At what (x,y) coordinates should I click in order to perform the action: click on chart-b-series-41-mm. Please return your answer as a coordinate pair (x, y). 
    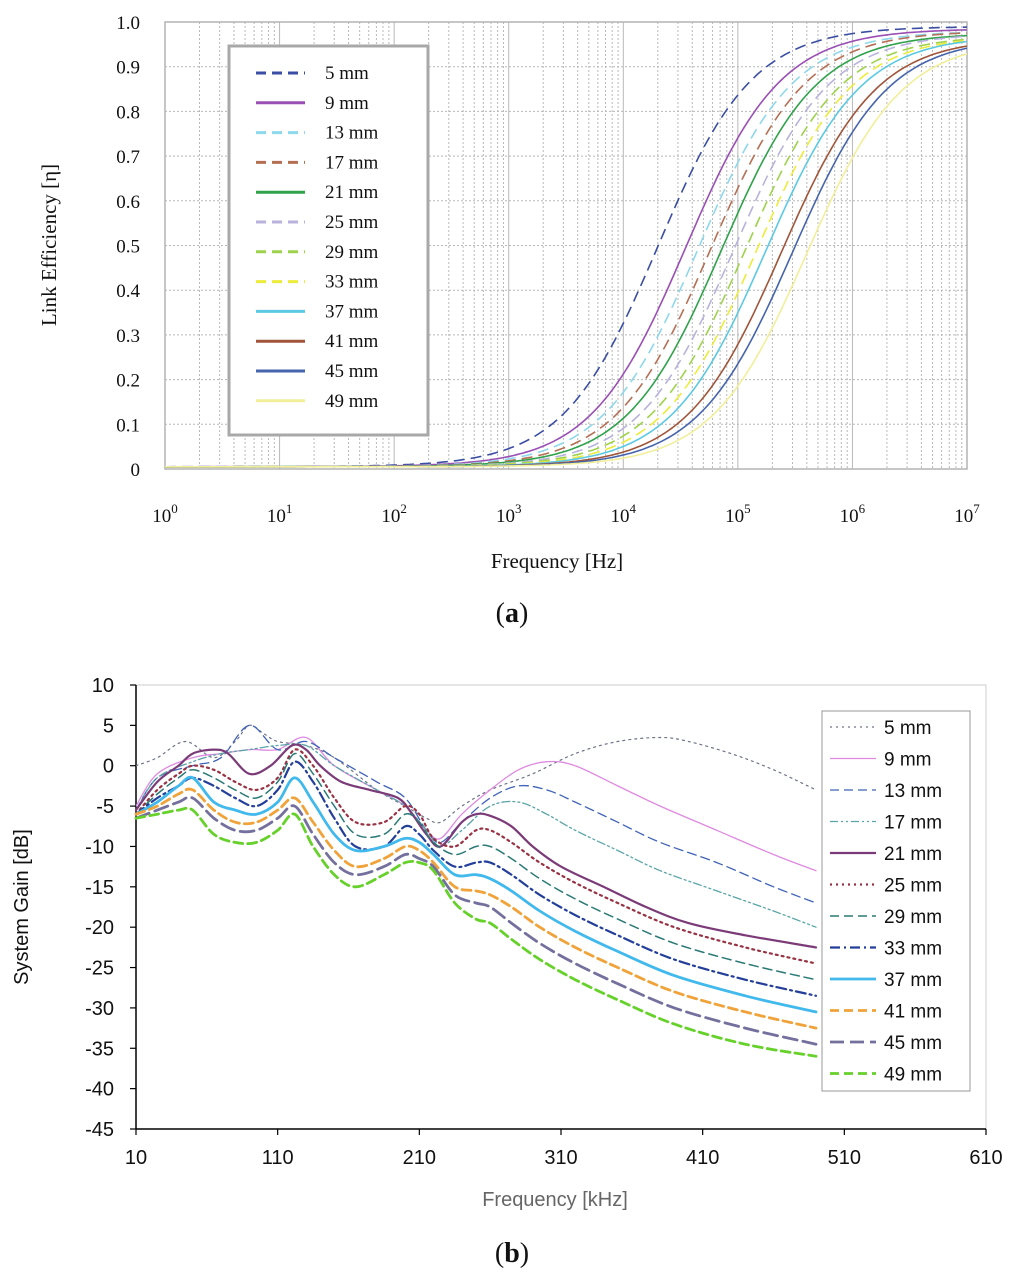
    Looking at the image, I should click on (476, 908).